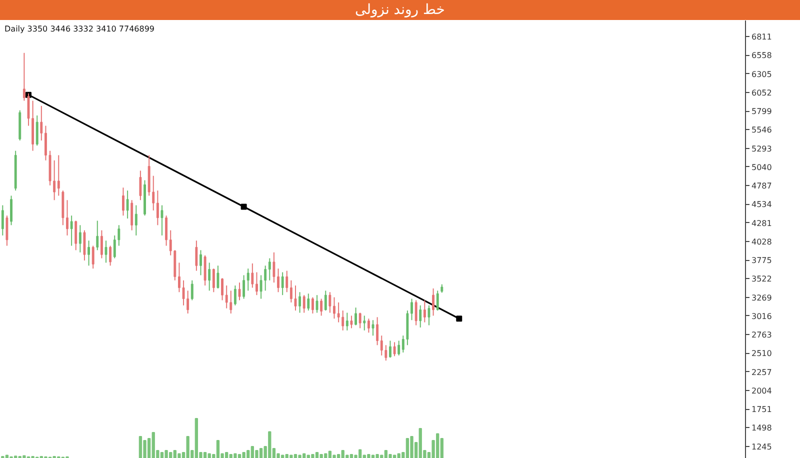 The width and height of the screenshot is (800, 458). I want to click on y-tick-label: 6052, so click(762, 93).